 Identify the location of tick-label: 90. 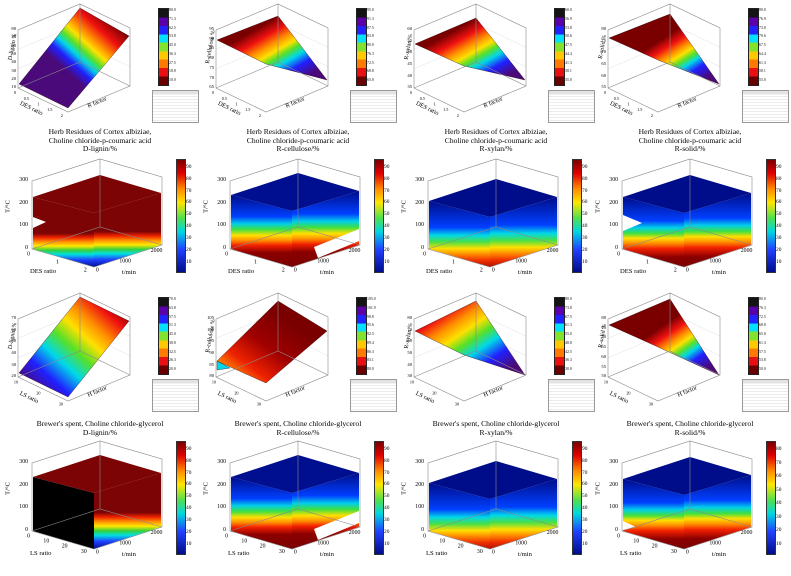
(211, 353).